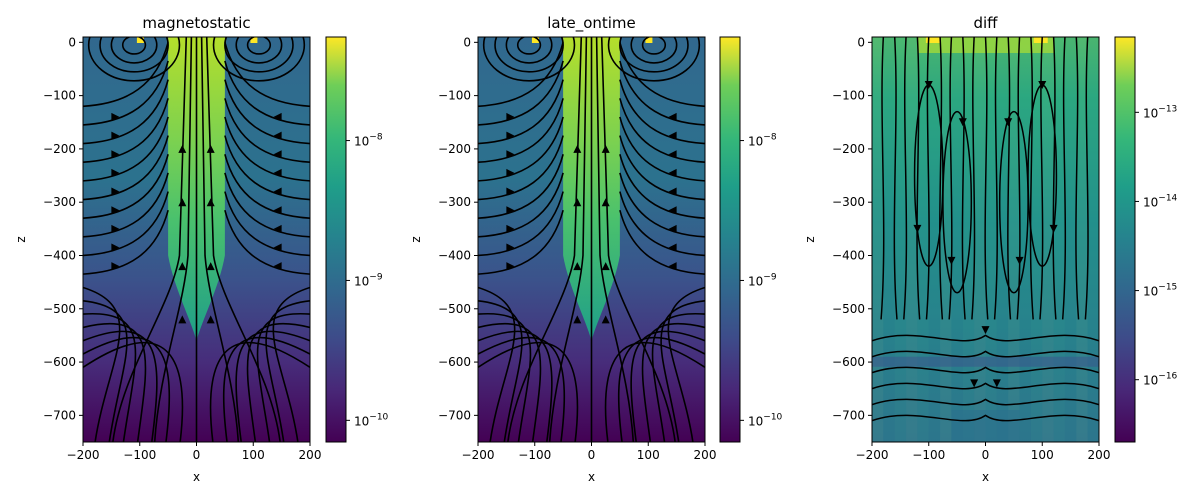 This screenshot has height=500, width=1200. I want to click on colorbar-tick-label: 10−10, so click(765, 420).